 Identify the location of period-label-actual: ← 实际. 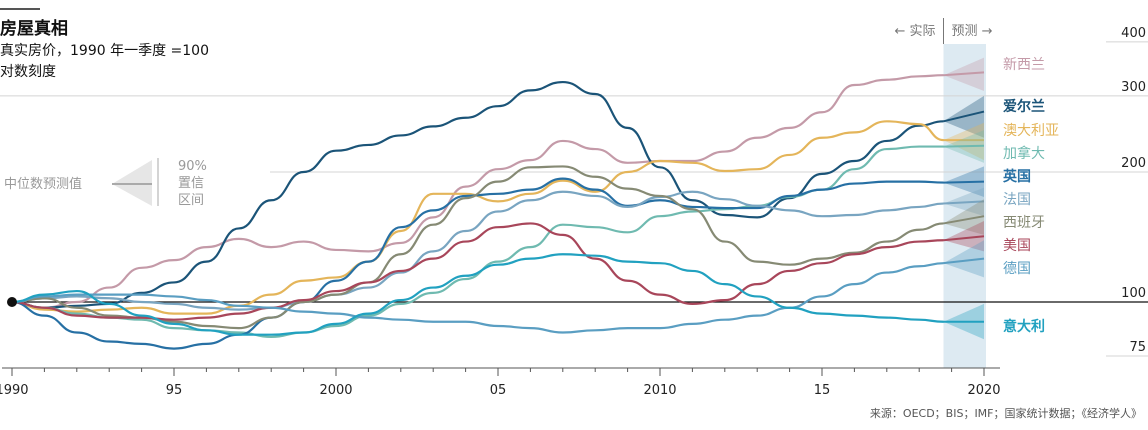
(914, 31).